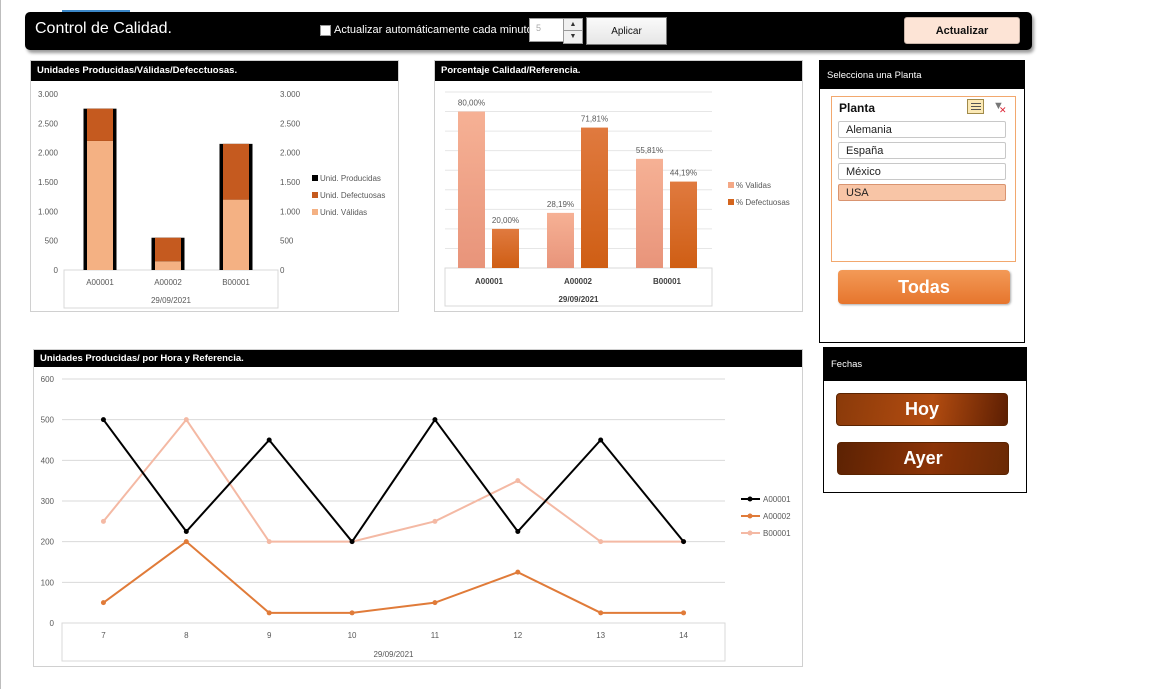 The height and width of the screenshot is (689, 1152). What do you see at coordinates (438, 30) in the screenshot?
I see `auto-update-label: Actualizar automáticamente cada minutos:` at bounding box center [438, 30].